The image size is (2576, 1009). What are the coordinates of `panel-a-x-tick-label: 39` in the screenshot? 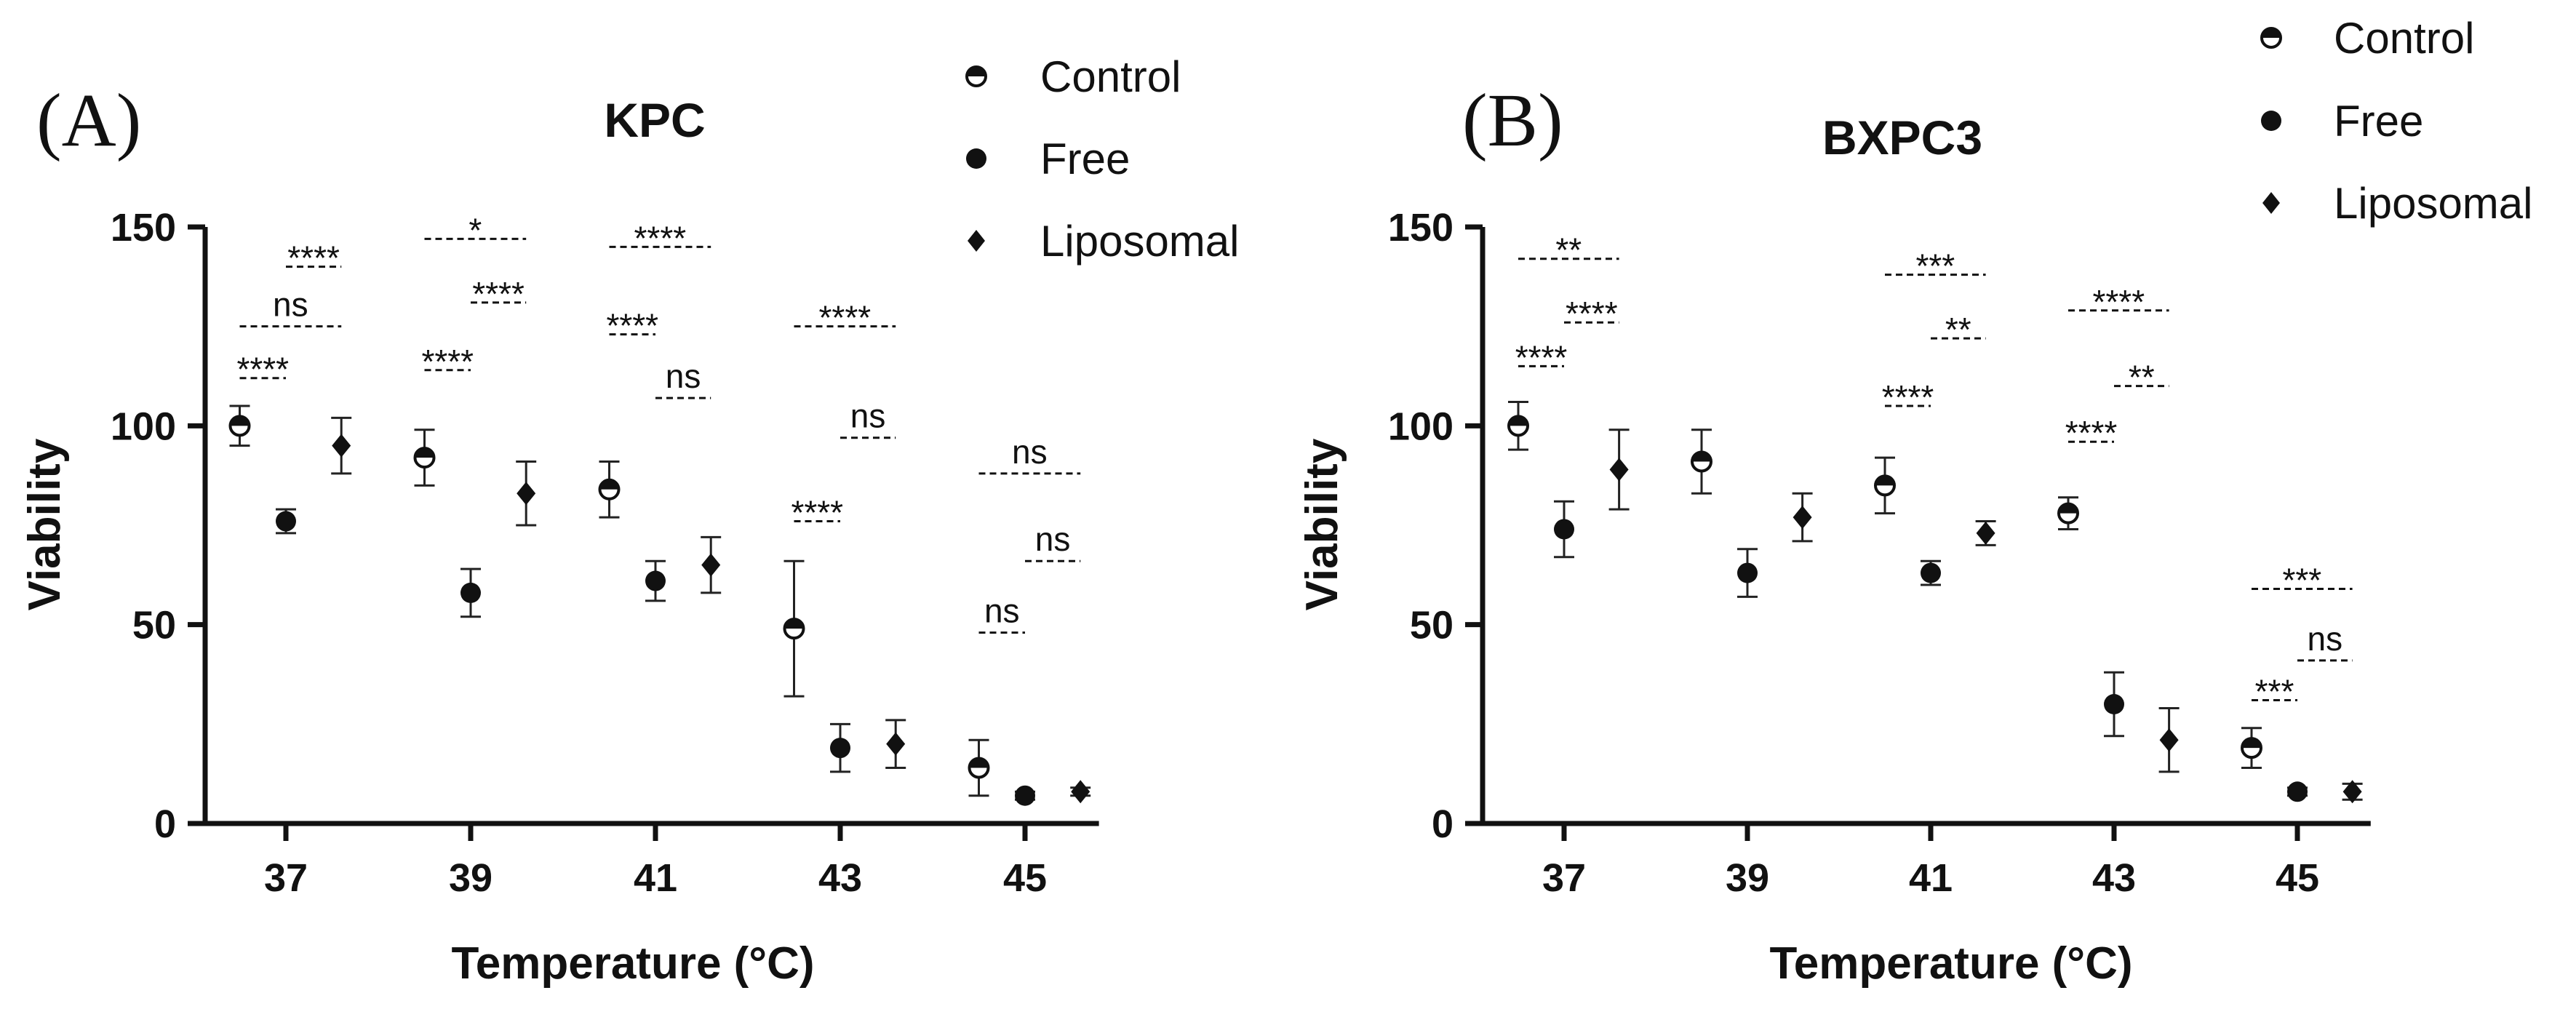 It's located at (471, 878).